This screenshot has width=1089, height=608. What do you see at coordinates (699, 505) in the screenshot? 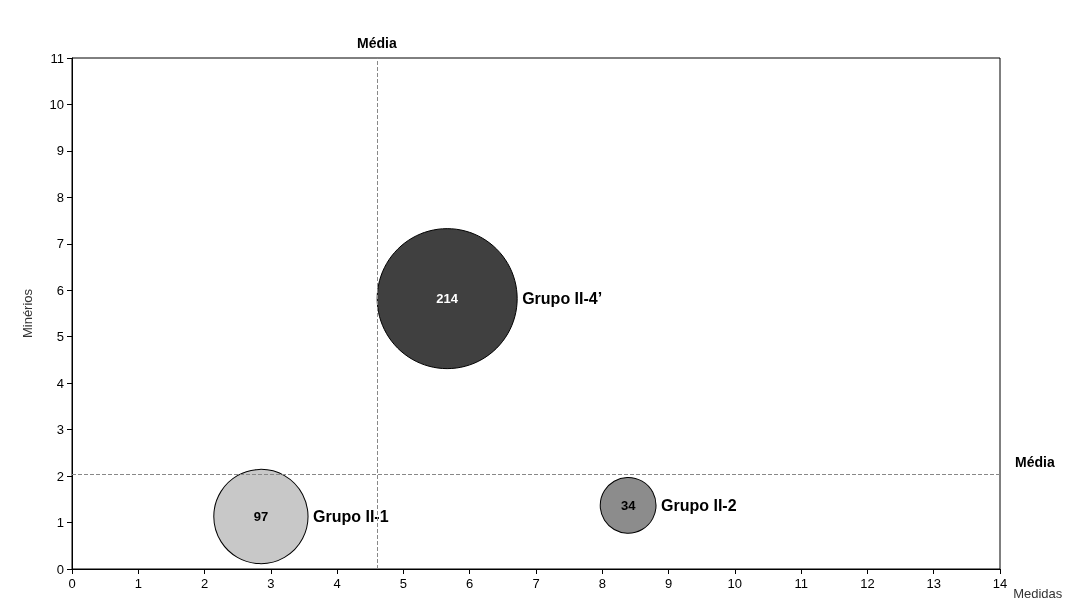
I see `series-label: Grupo II-2` at bounding box center [699, 505].